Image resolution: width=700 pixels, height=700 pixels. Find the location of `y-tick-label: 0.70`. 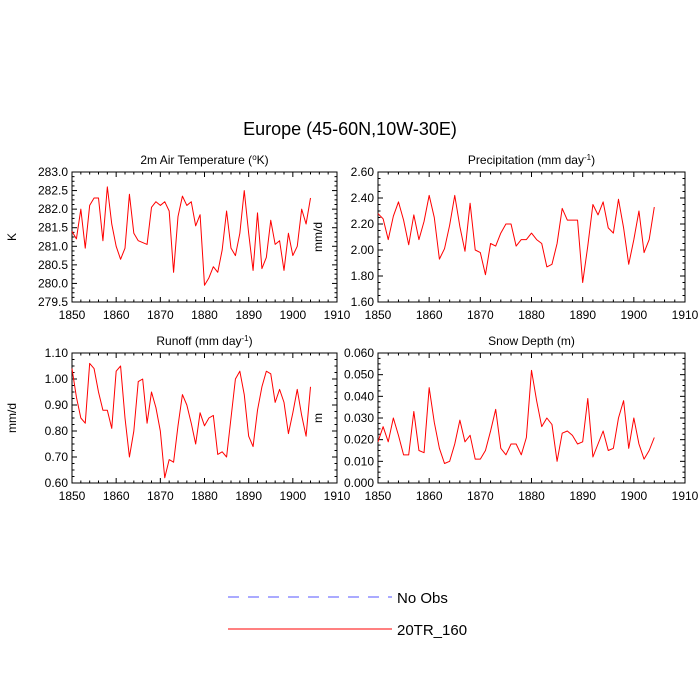

y-tick-label: 0.70 is located at coordinates (57, 457).